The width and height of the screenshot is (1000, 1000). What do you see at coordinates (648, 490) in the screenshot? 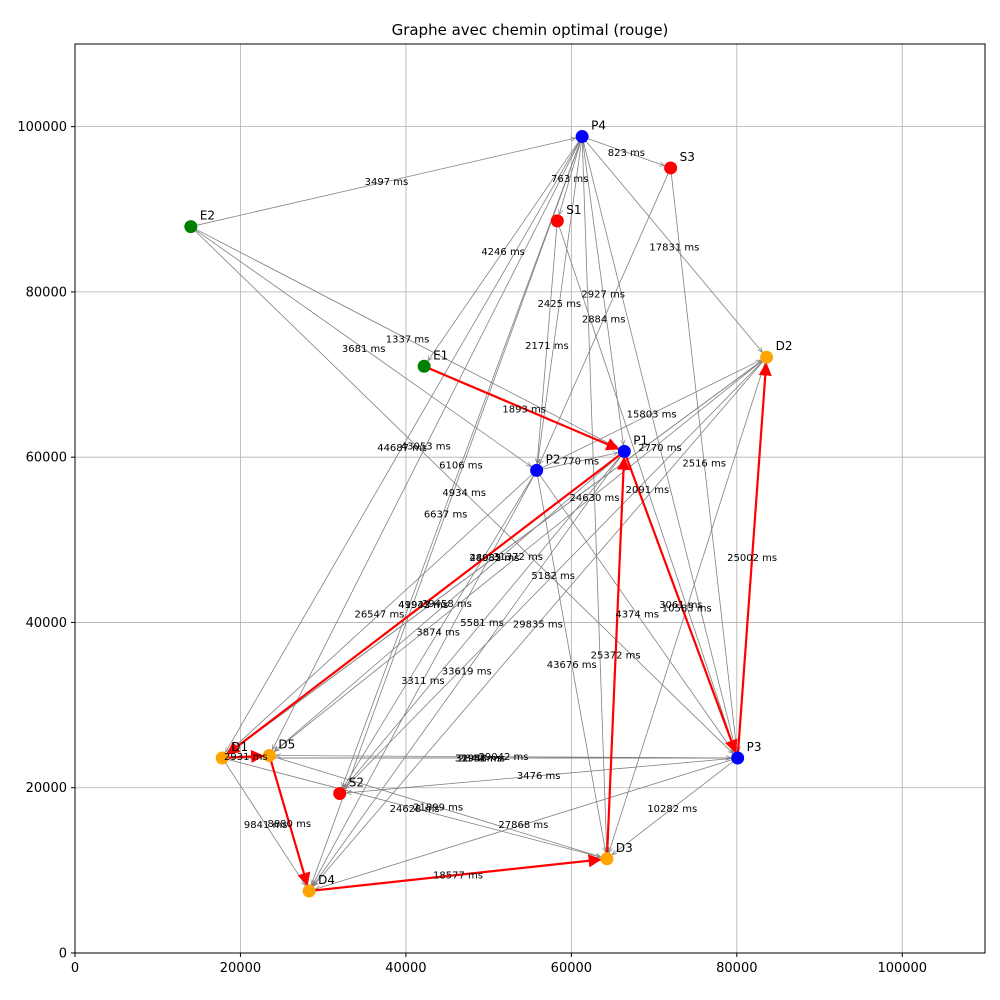
I see `edge-weight-label: 2091 ms` at bounding box center [648, 490].